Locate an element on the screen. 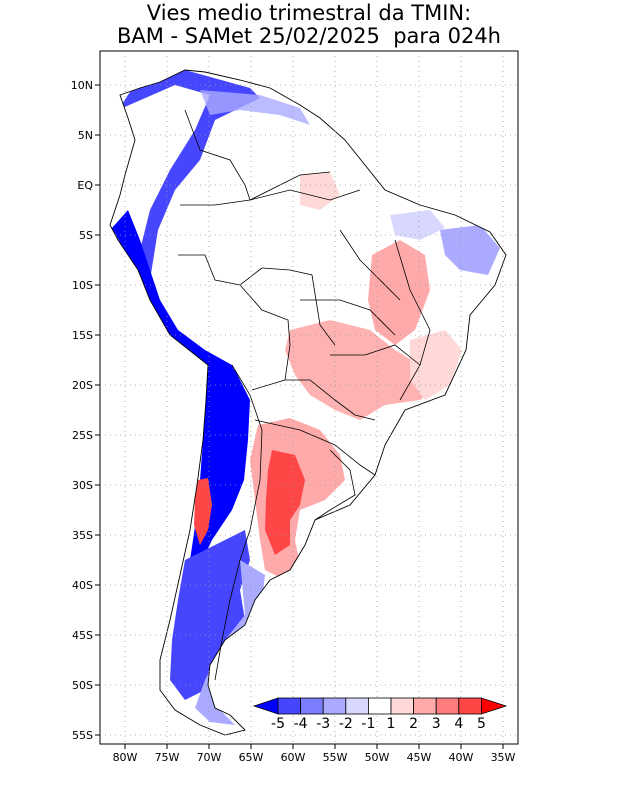 Image resolution: width=618 pixels, height=800 pixels. mild-cold-ne-tip is located at coordinates (470, 250).